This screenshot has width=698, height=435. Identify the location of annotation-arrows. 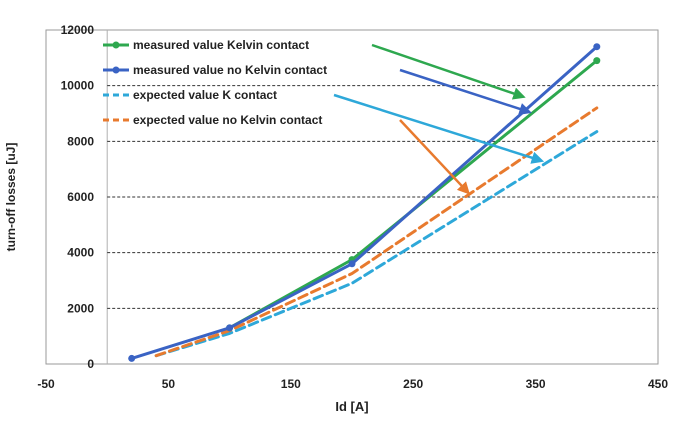
(439, 119).